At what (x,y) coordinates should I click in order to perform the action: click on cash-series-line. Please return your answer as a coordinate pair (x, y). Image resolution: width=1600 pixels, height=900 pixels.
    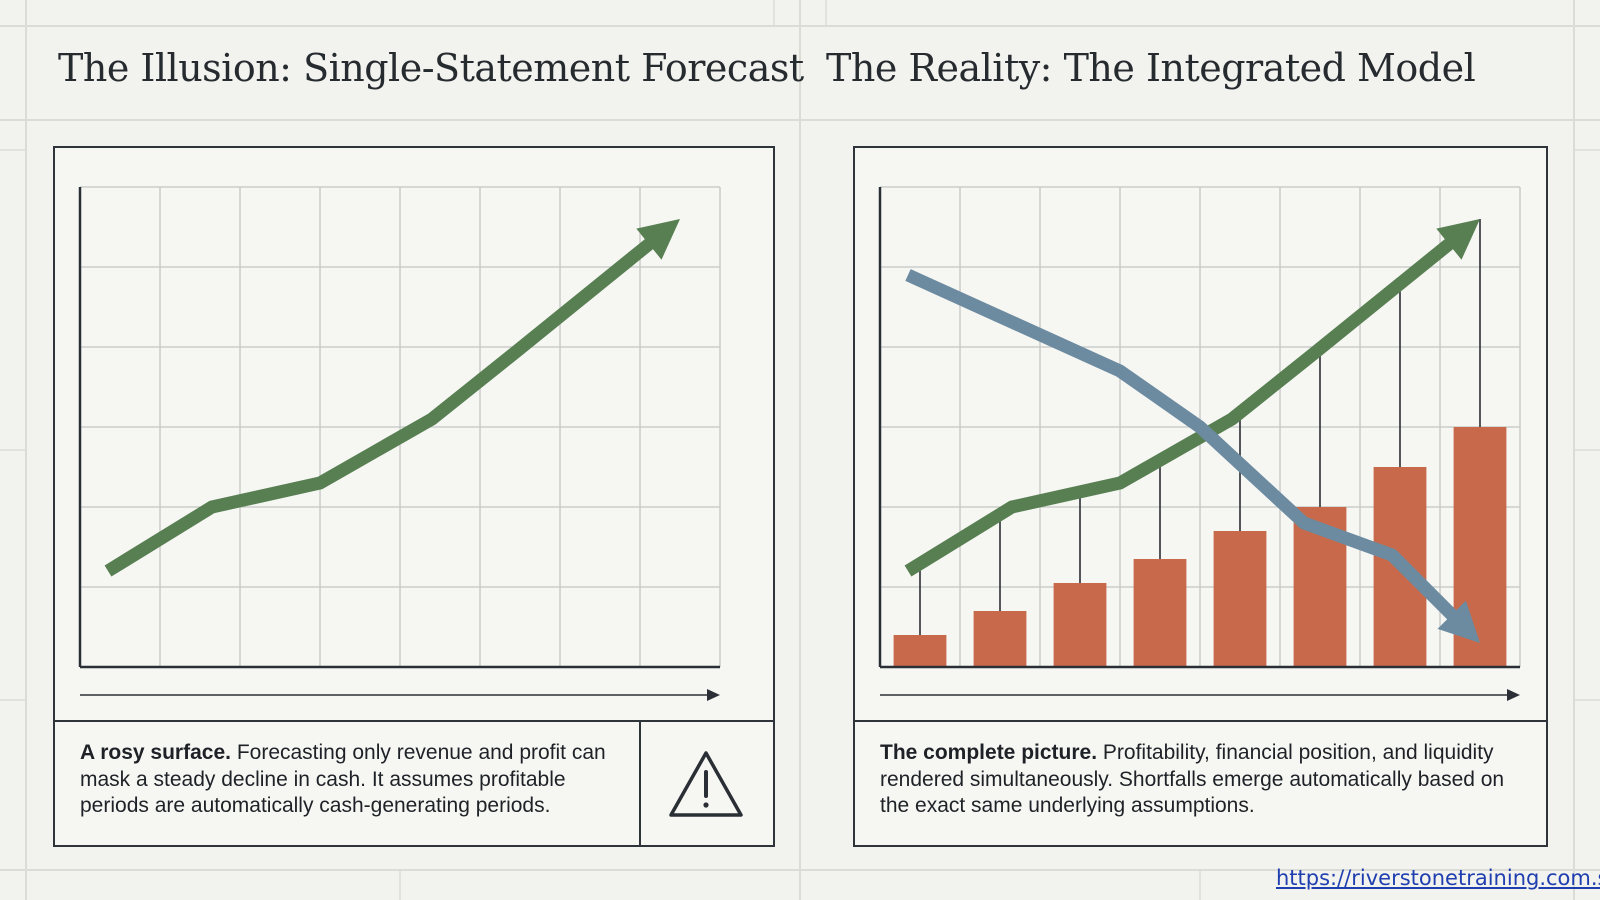
    Looking at the image, I should click on (1185, 448).